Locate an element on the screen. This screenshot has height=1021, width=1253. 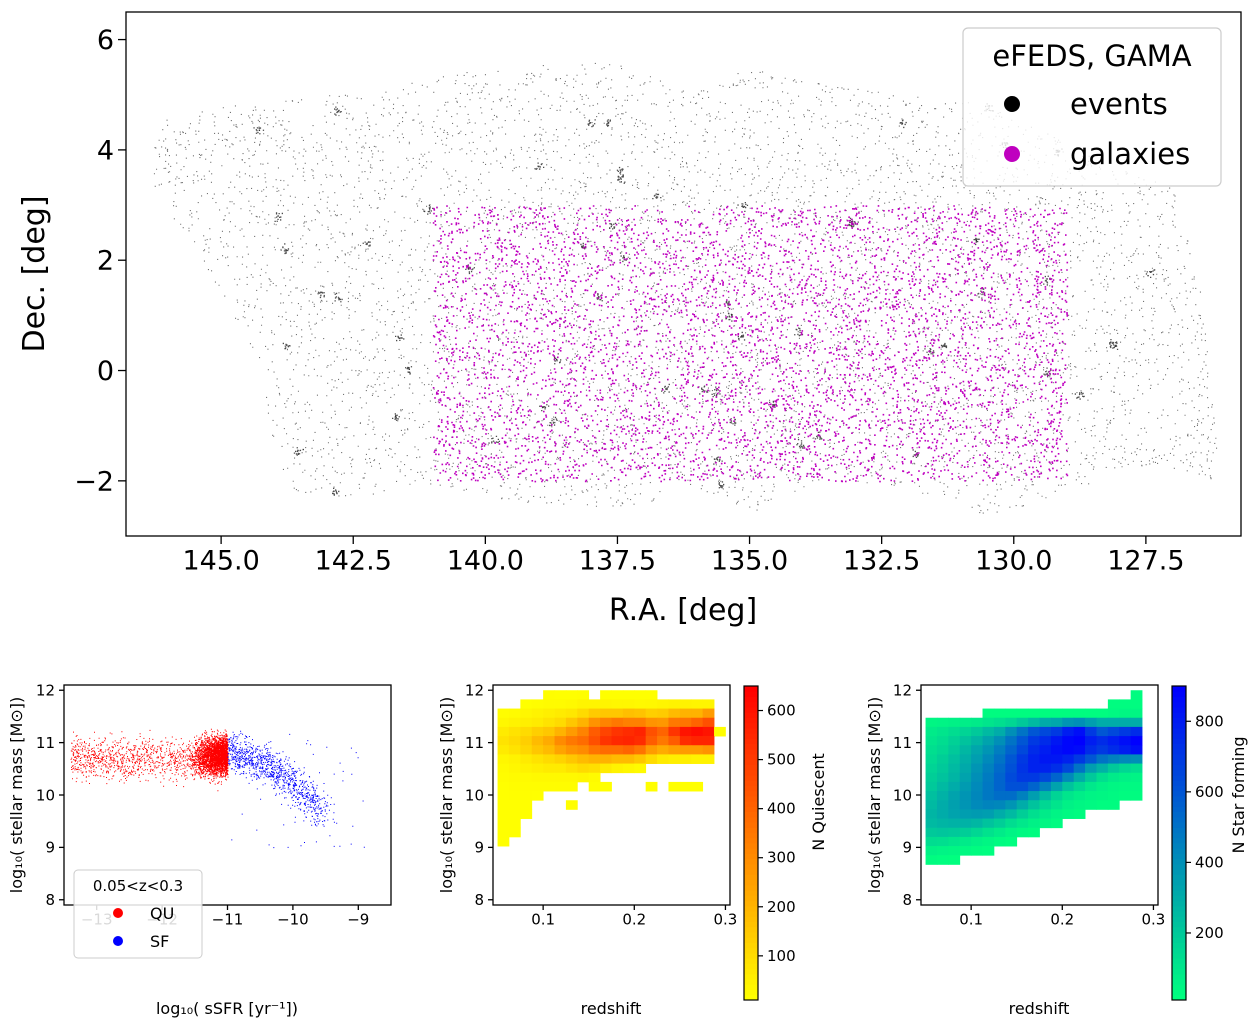
quiescent-heatmap-y-ticks: 8 9 10 11 12 is located at coordinates (479, 795).